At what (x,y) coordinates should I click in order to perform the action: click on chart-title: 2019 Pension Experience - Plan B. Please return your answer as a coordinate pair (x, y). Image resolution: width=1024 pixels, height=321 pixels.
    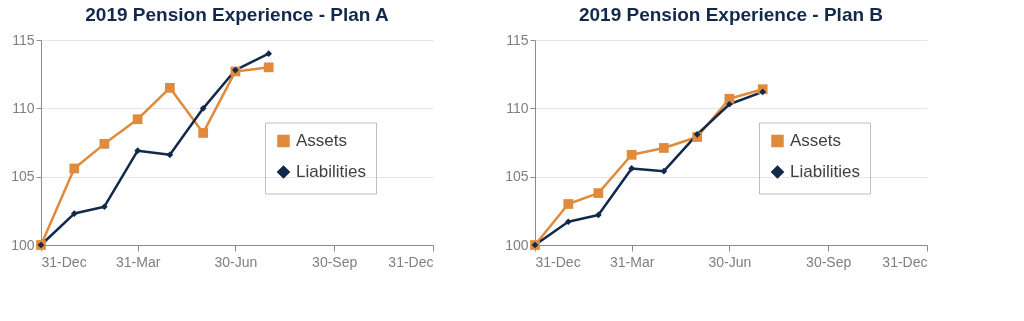
    Looking at the image, I should click on (731, 14).